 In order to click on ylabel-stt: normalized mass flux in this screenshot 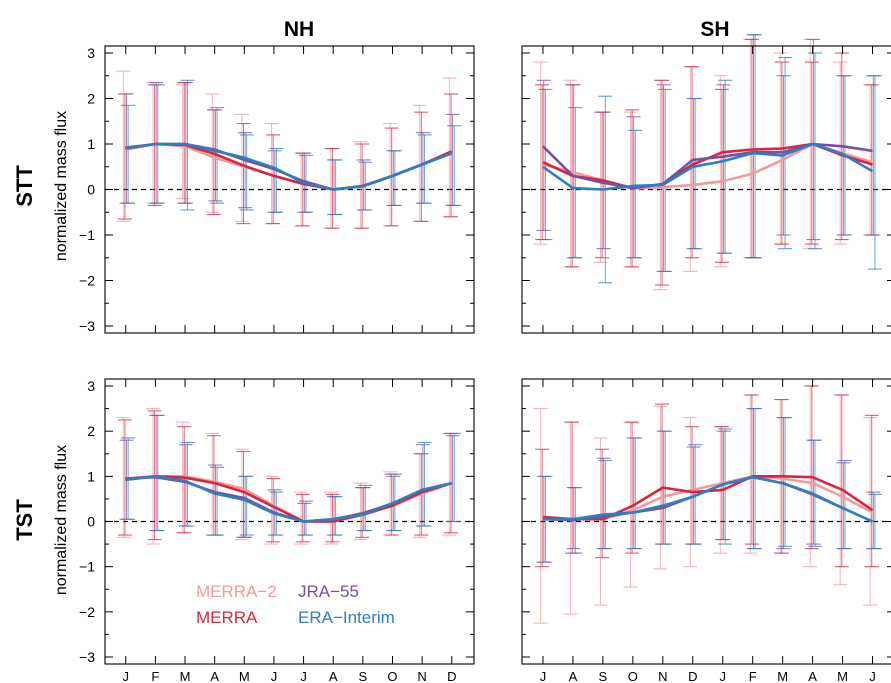, I will do `click(61, 186)`.